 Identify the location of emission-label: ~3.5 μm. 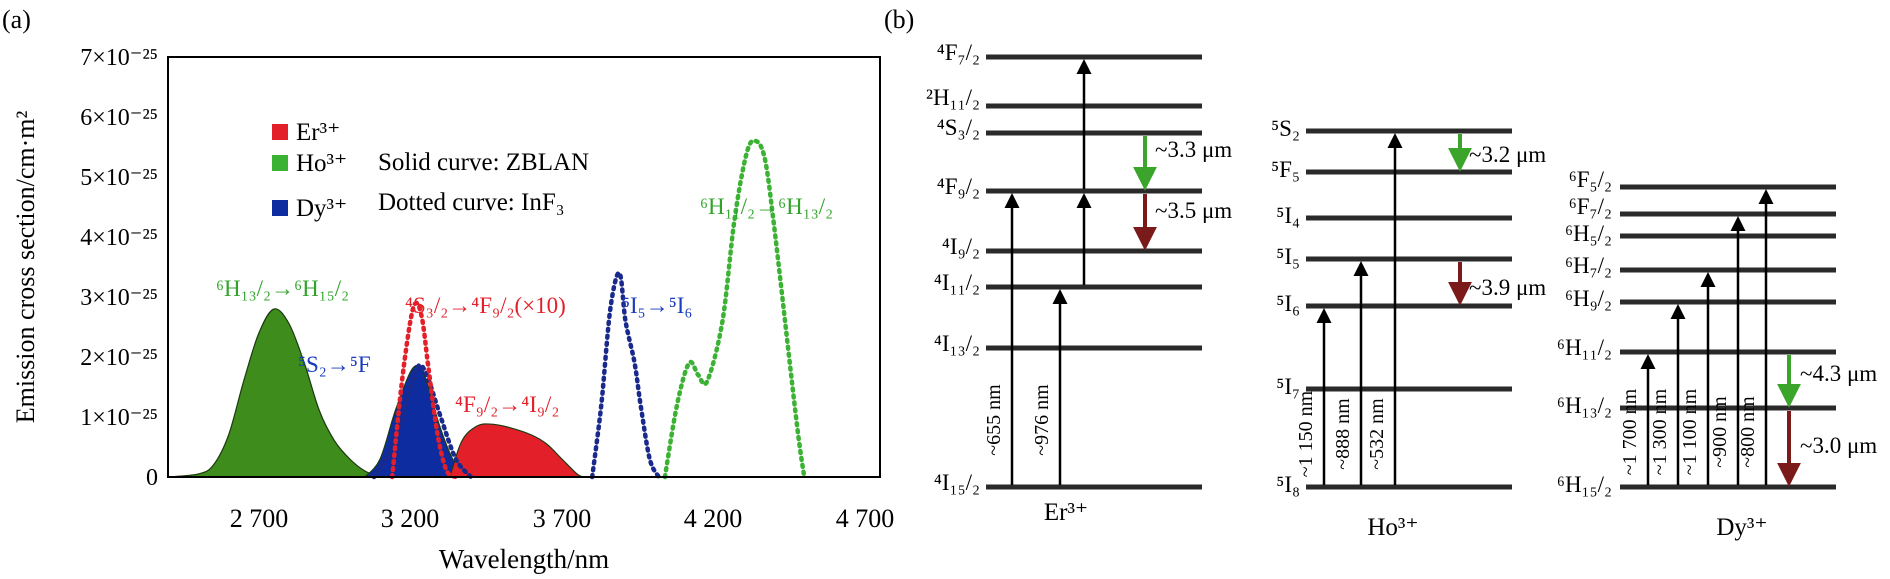
(1193, 210).